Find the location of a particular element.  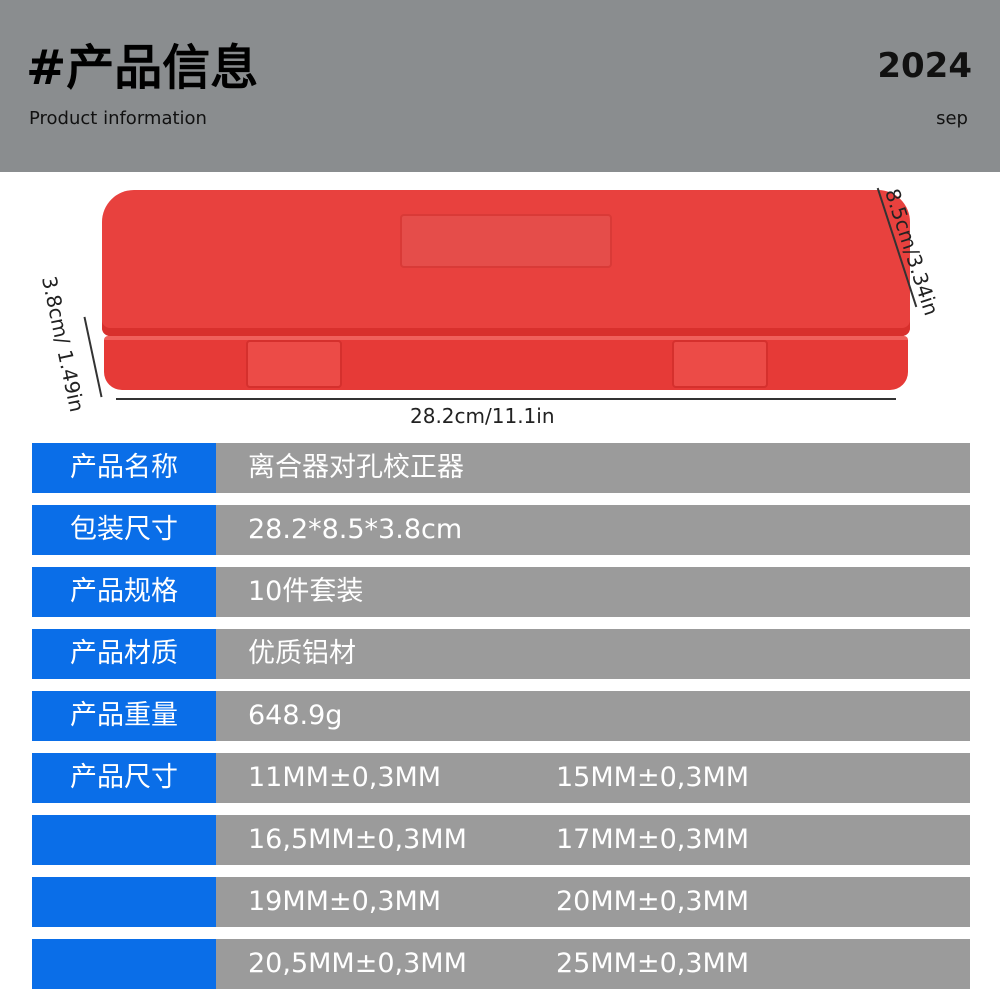

spec-value-cell: 10件套装 is located at coordinates (593, 592).